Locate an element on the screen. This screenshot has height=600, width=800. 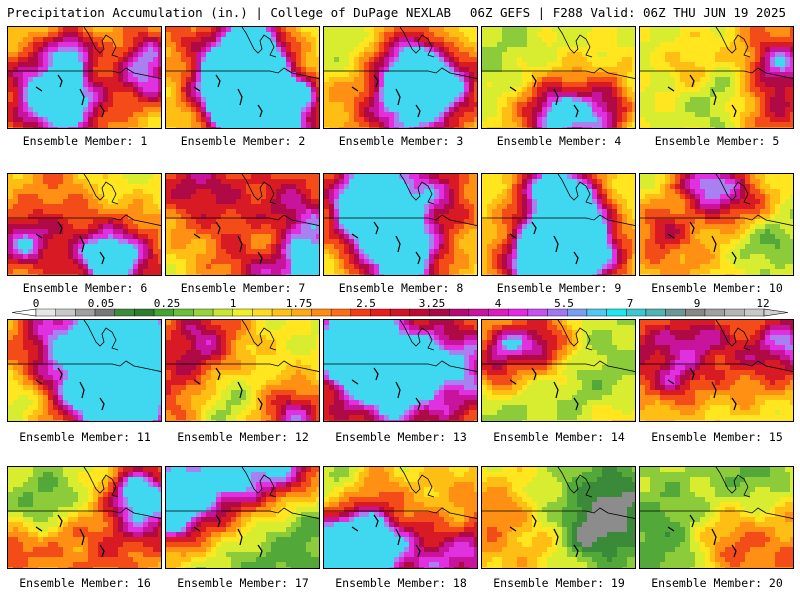
ensemble-member-label: Ensemble Member: 16 is located at coordinates (85, 583).